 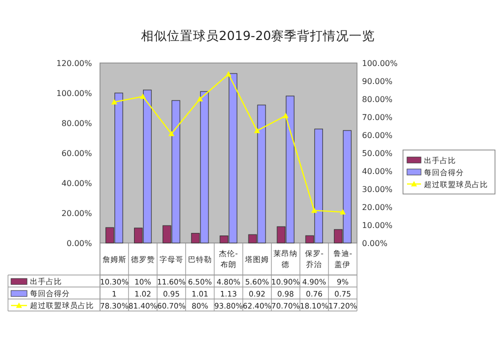 What do you see at coordinates (377, 171) in the screenshot?
I see `y2-tick-label: 40.00%` at bounding box center [377, 171].